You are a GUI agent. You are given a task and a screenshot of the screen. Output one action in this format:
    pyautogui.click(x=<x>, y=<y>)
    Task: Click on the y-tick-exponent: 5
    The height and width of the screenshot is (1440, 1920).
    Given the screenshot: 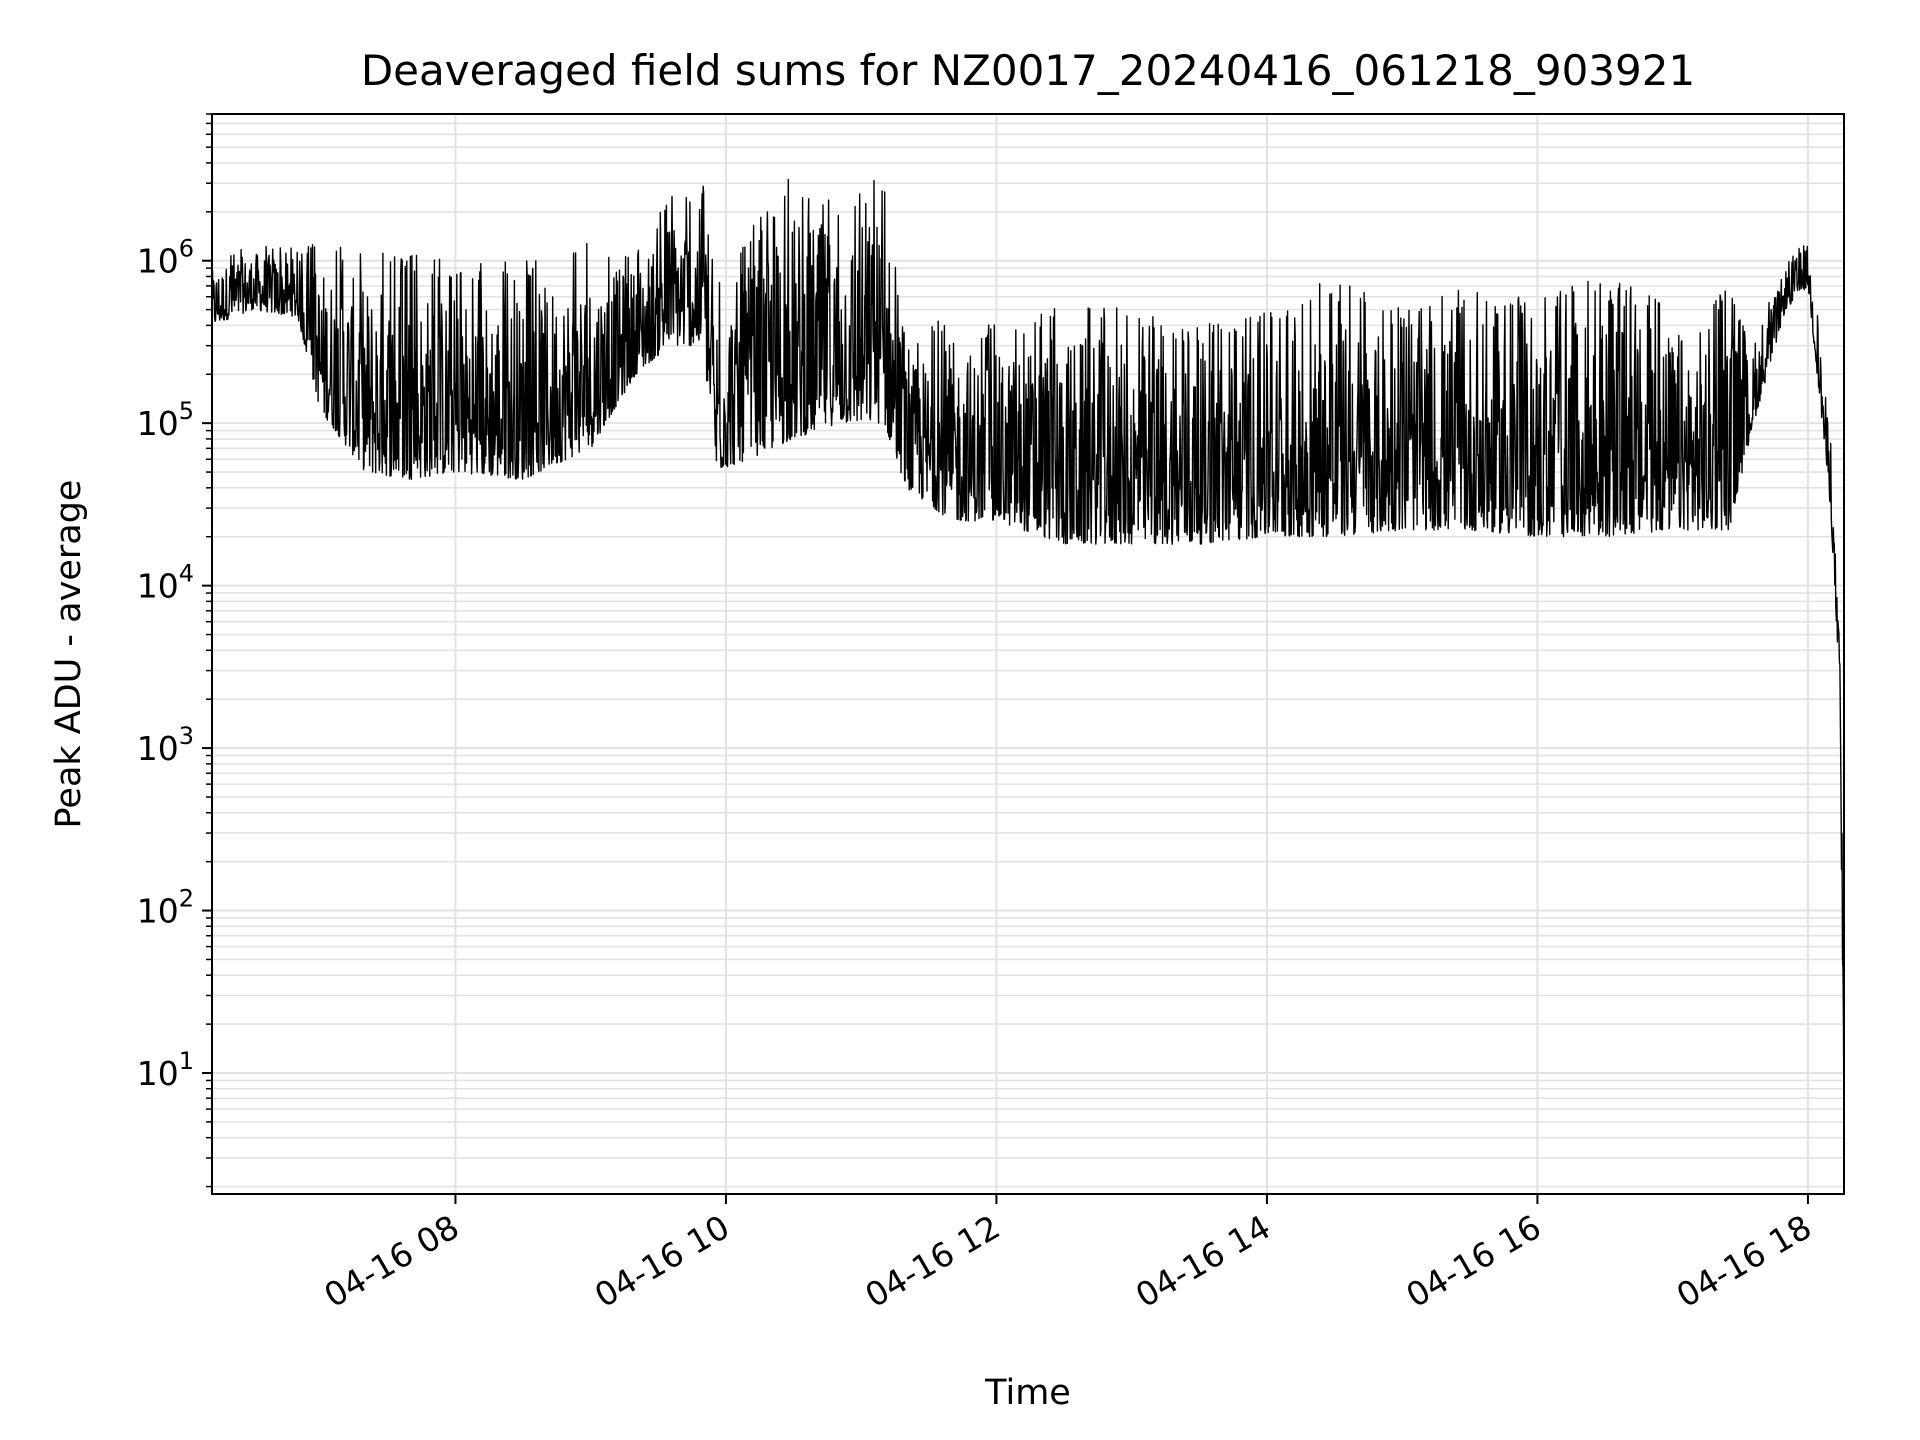 What is the action you would take?
    pyautogui.click(x=186, y=411)
    